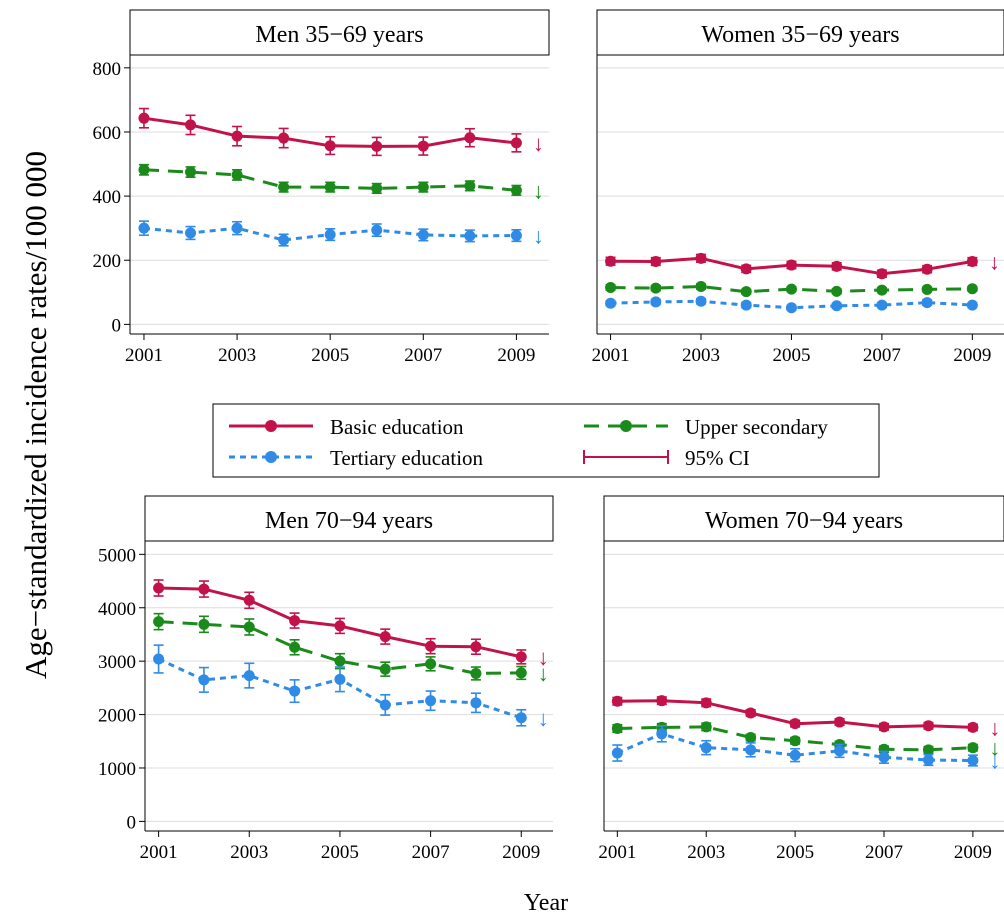  Describe the element at coordinates (117, 716) in the screenshot. I see `y-tick-label: 2000` at that location.